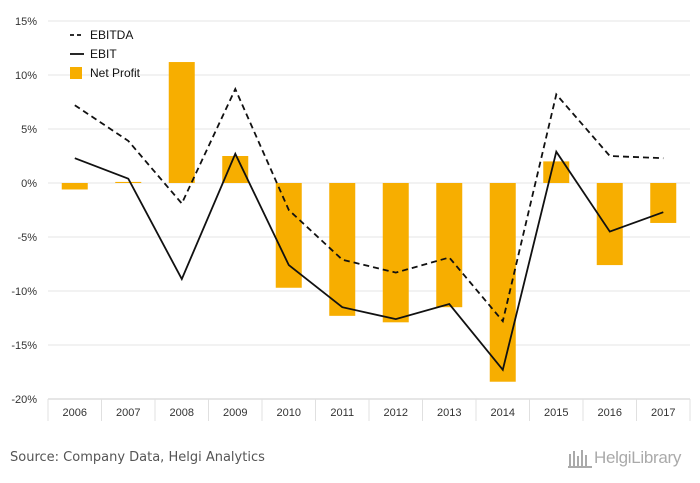 This screenshot has width=700, height=483. I want to click on ebit-legend-label: EBIT, so click(103, 54).